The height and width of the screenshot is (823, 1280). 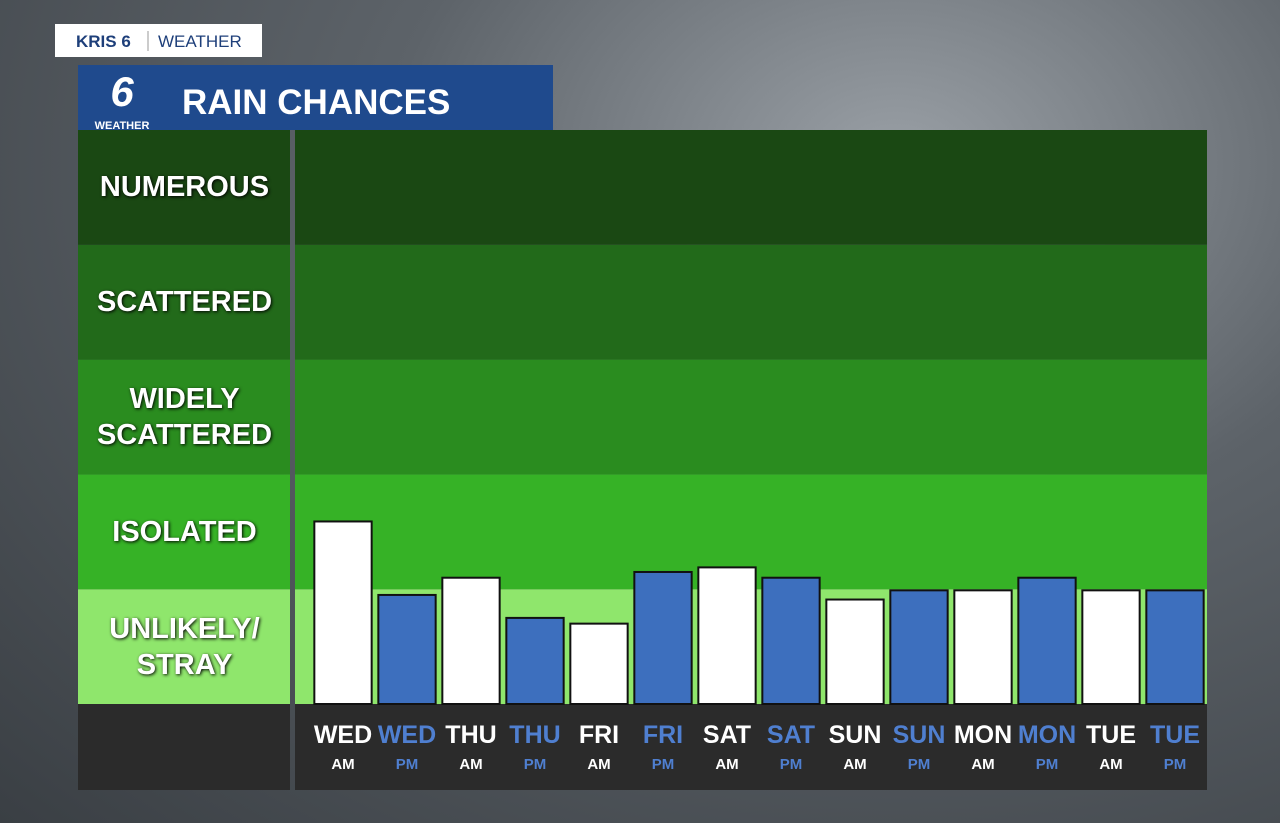 I want to click on x-axis-bg, so click(x=751, y=747).